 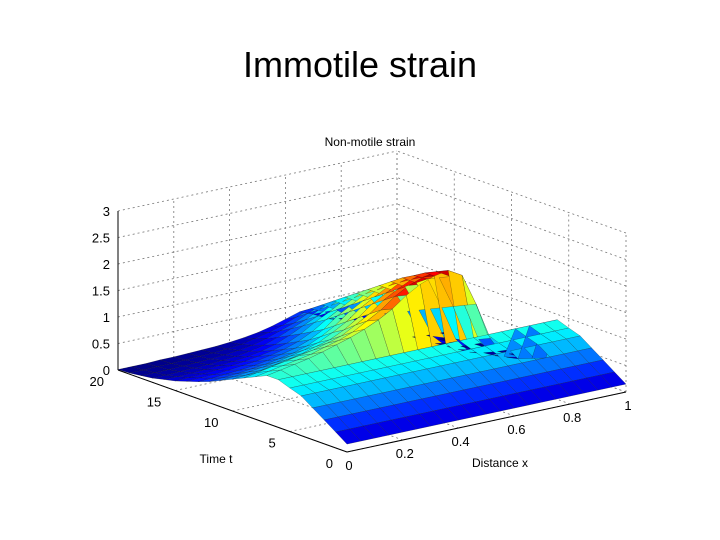 What do you see at coordinates (500, 463) in the screenshot?
I see `x-axis-label: Distance x` at bounding box center [500, 463].